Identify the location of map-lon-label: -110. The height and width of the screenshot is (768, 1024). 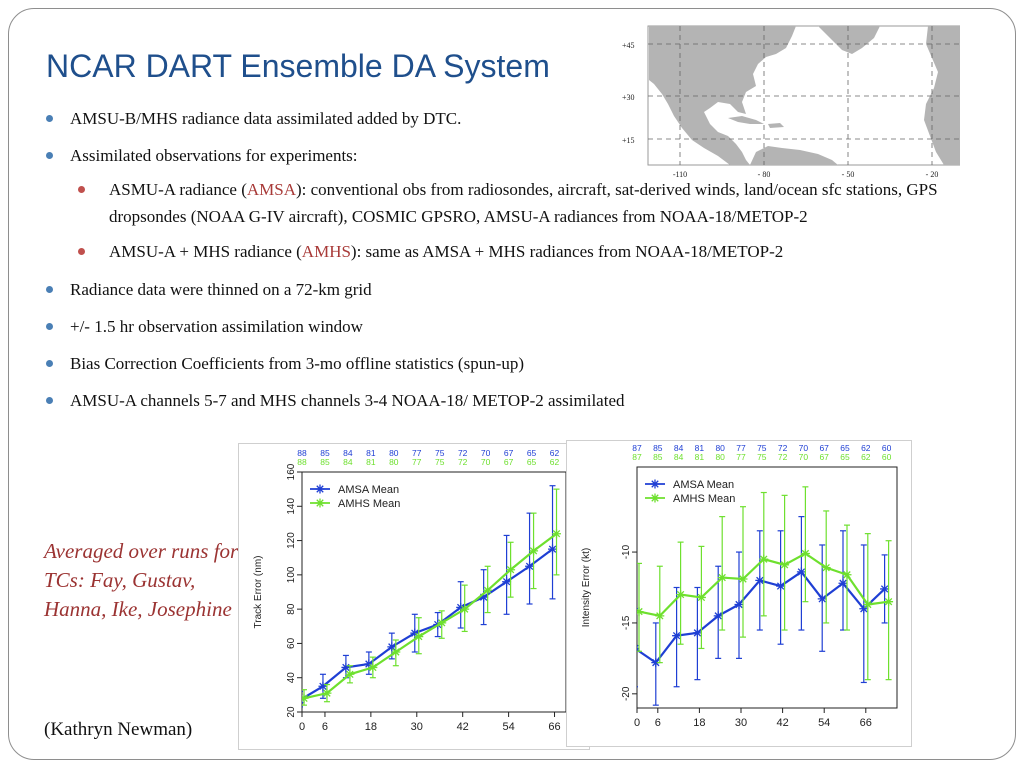
(680, 174).